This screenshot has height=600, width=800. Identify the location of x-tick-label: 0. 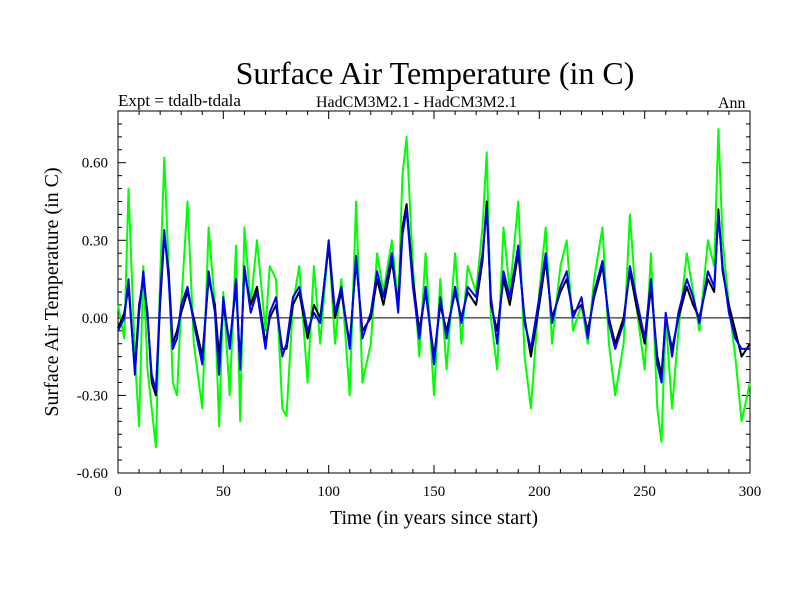
(118, 492).